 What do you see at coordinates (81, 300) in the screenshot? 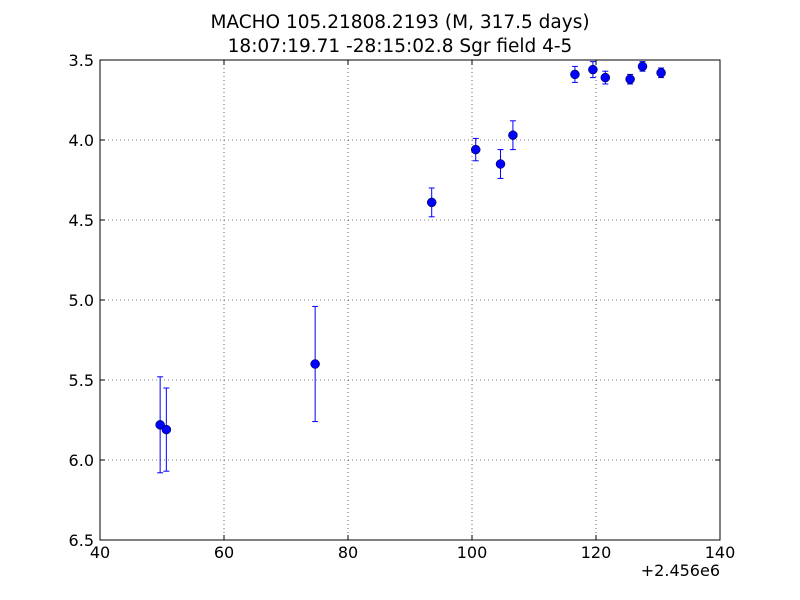
I see `y-tick-label: 5.0` at bounding box center [81, 300].